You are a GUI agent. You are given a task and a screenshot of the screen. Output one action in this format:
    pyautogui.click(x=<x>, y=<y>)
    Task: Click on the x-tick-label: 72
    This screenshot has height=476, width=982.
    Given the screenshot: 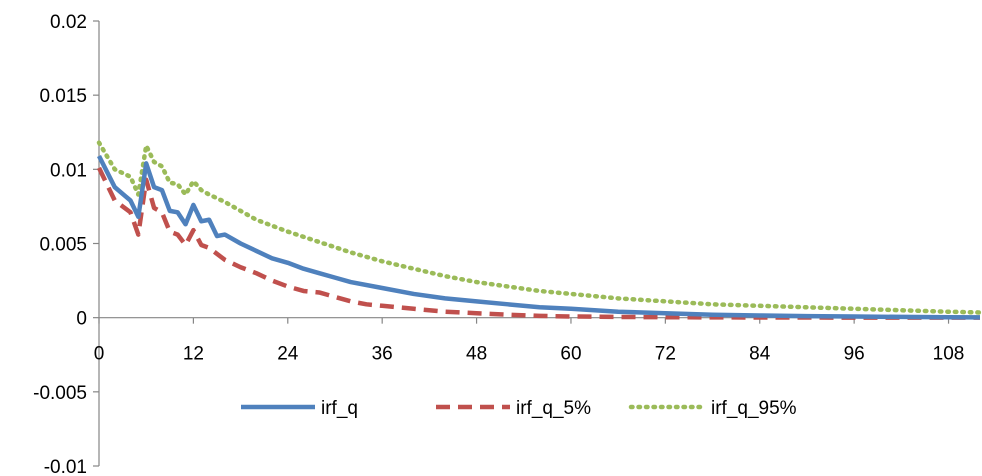 What is the action you would take?
    pyautogui.click(x=665, y=354)
    